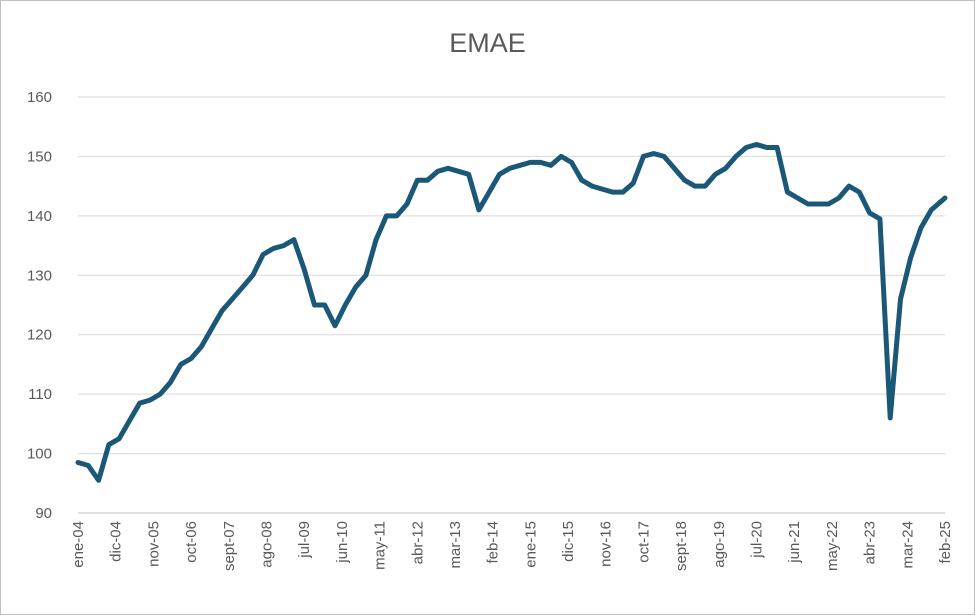 This screenshot has height=615, width=975. Describe the element at coordinates (39, 156) in the screenshot. I see `y-tick-label: 150` at that location.